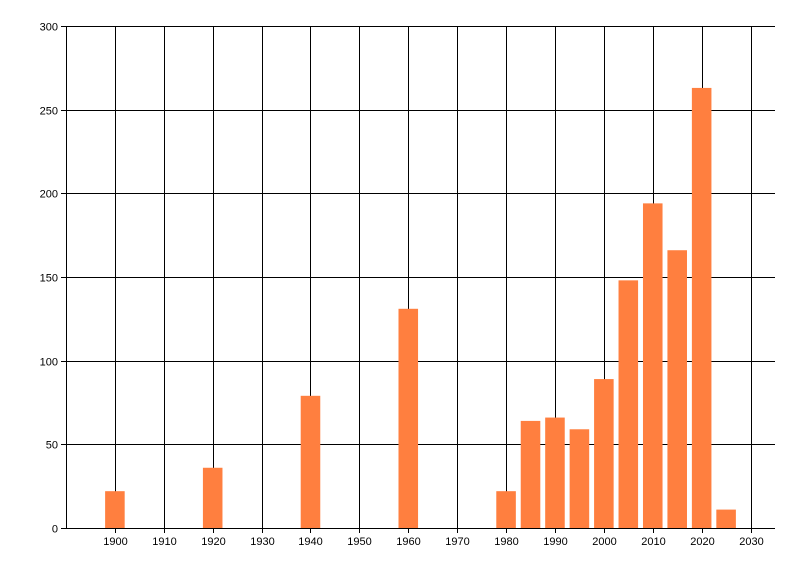 The image size is (800, 576). What do you see at coordinates (262, 542) in the screenshot?
I see `x-tick-label-1930: 1930` at bounding box center [262, 542].